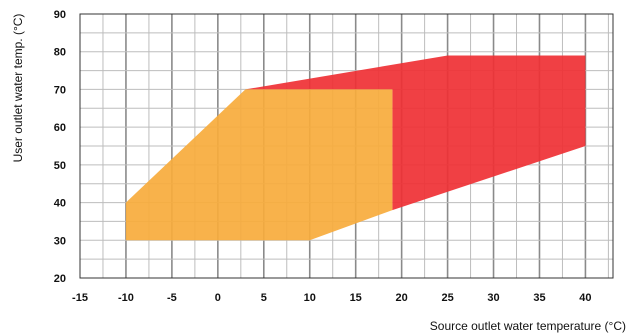 This screenshot has width=630, height=336. I want to click on y-tick-label: 50, so click(60, 166).